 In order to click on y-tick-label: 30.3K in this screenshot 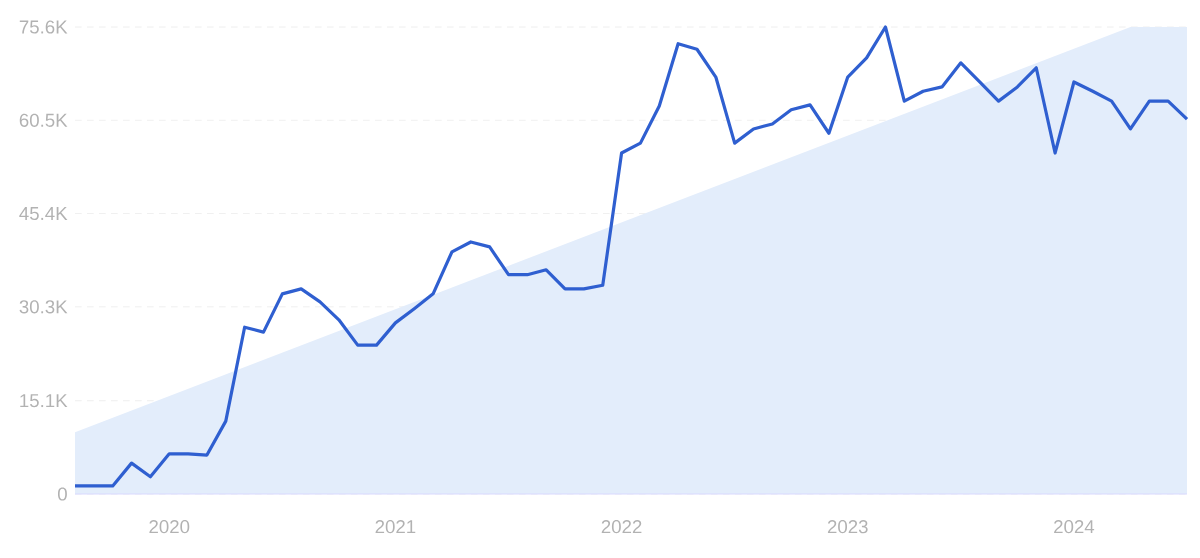, I will do `click(43, 307)`.